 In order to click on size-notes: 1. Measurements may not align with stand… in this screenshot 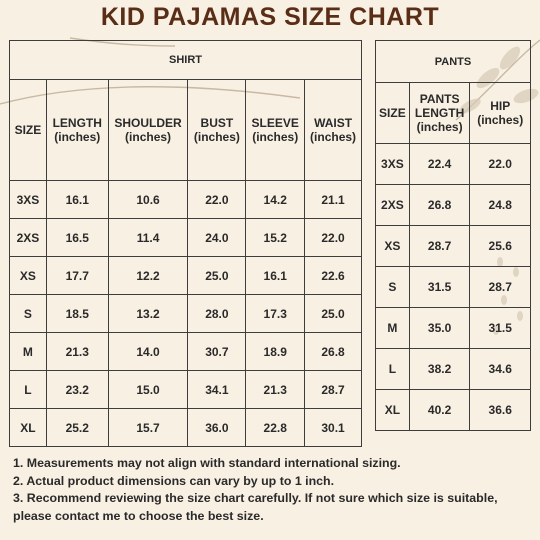, I will do `click(275, 490)`.